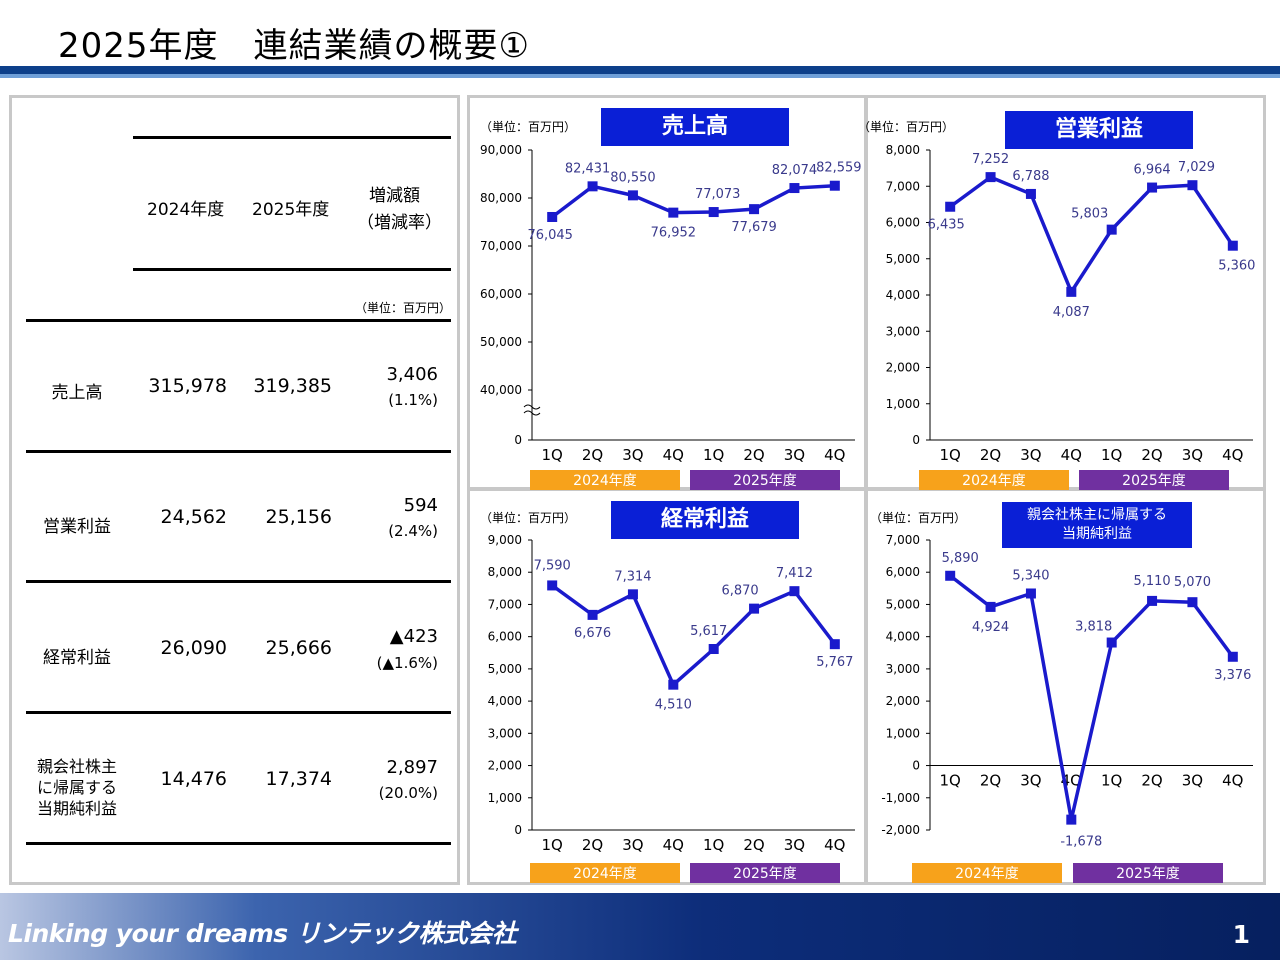  I want to click on value-rate: (2.4%), so click(413, 531).